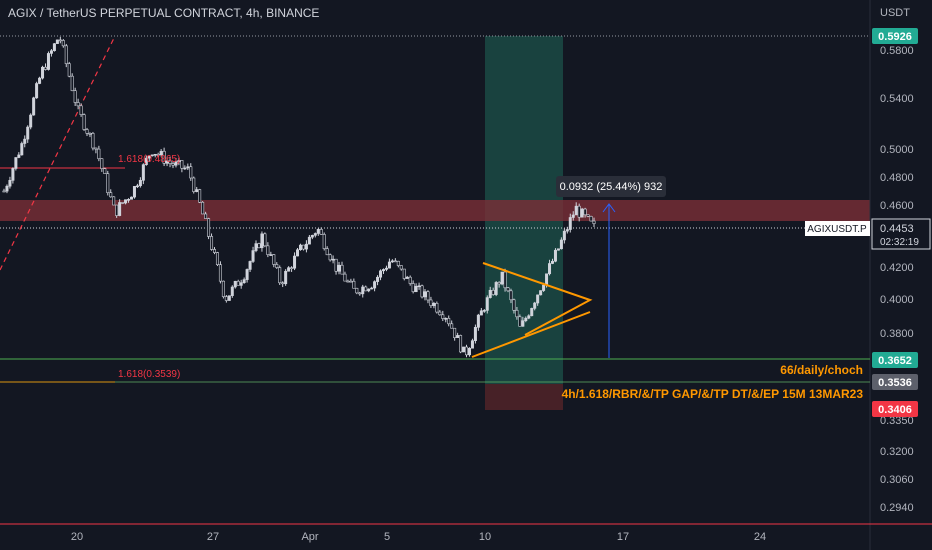 Image resolution: width=932 pixels, height=550 pixels. Describe the element at coordinates (897, 452) in the screenshot. I see `price-tick-label: 0.3200` at that location.